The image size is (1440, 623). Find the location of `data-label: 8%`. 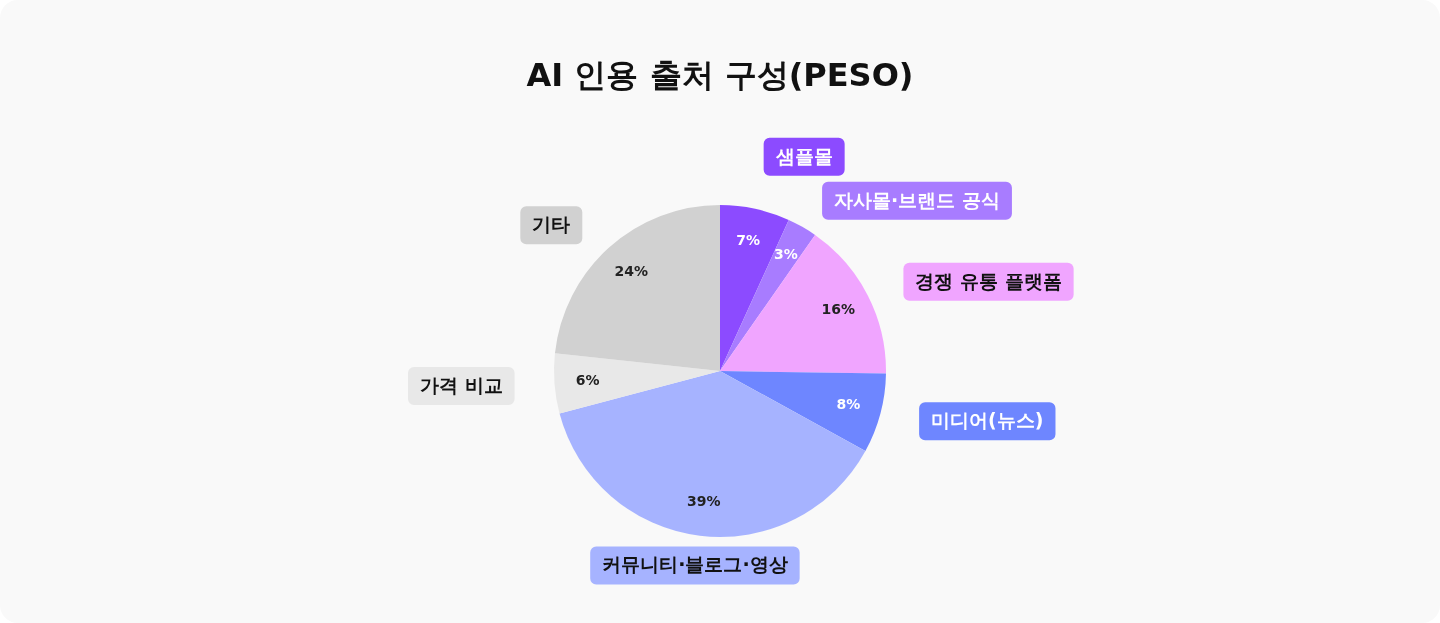

data-label: 8% is located at coordinates (848, 403).